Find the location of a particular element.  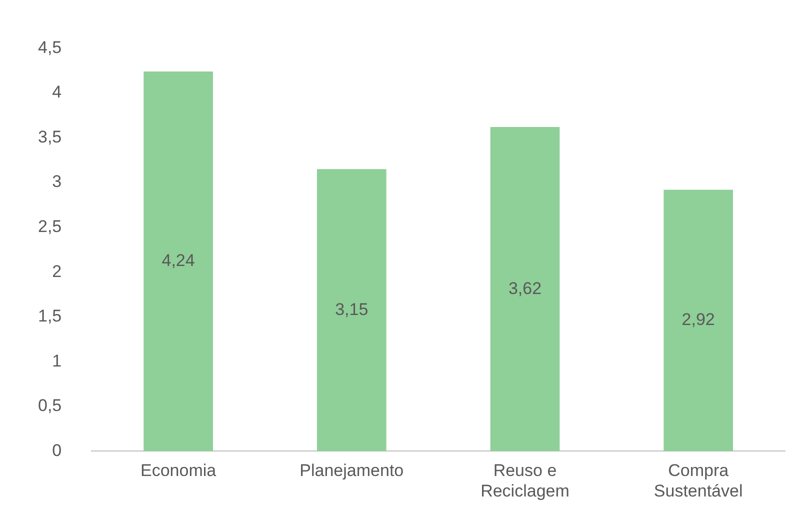

y-tick-label: 0,5 is located at coordinates (50, 406).